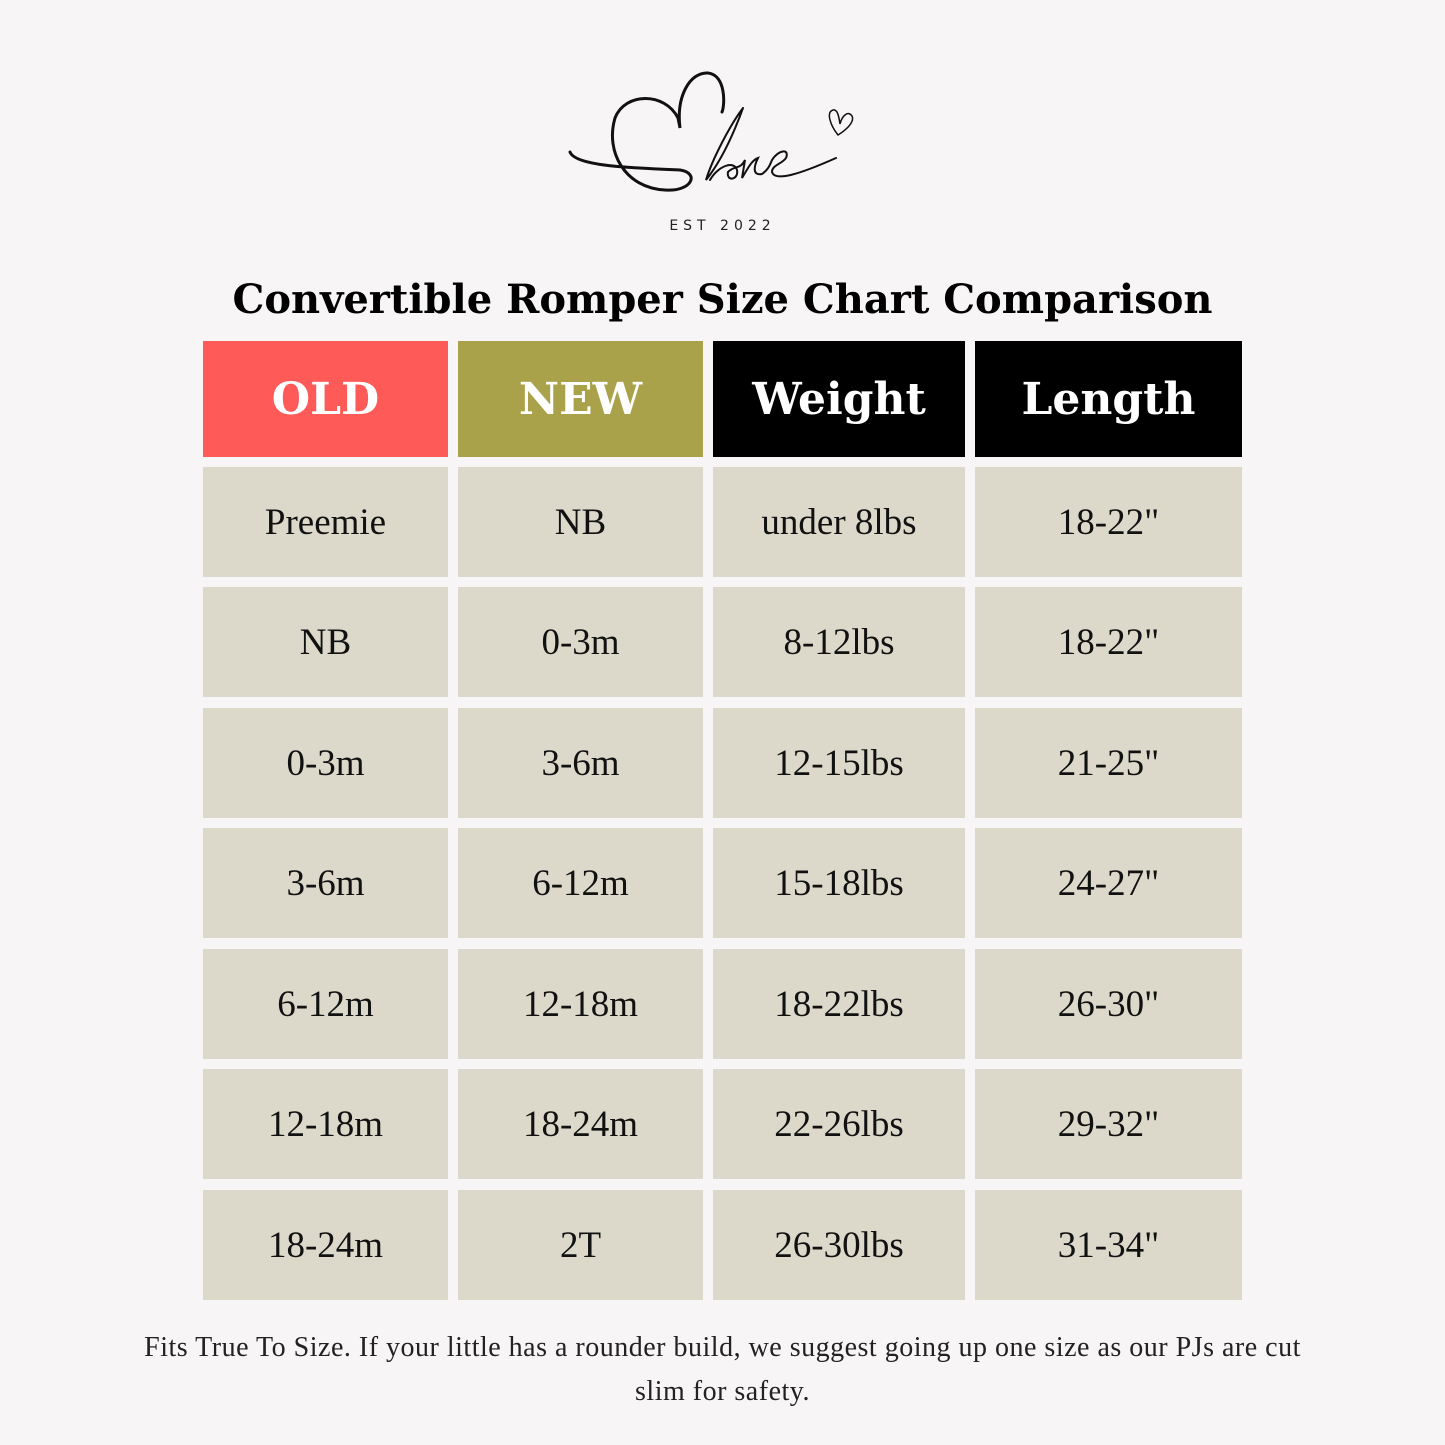 This screenshot has width=1445, height=1445. What do you see at coordinates (839, 399) in the screenshot?
I see `header-weight: Weight` at bounding box center [839, 399].